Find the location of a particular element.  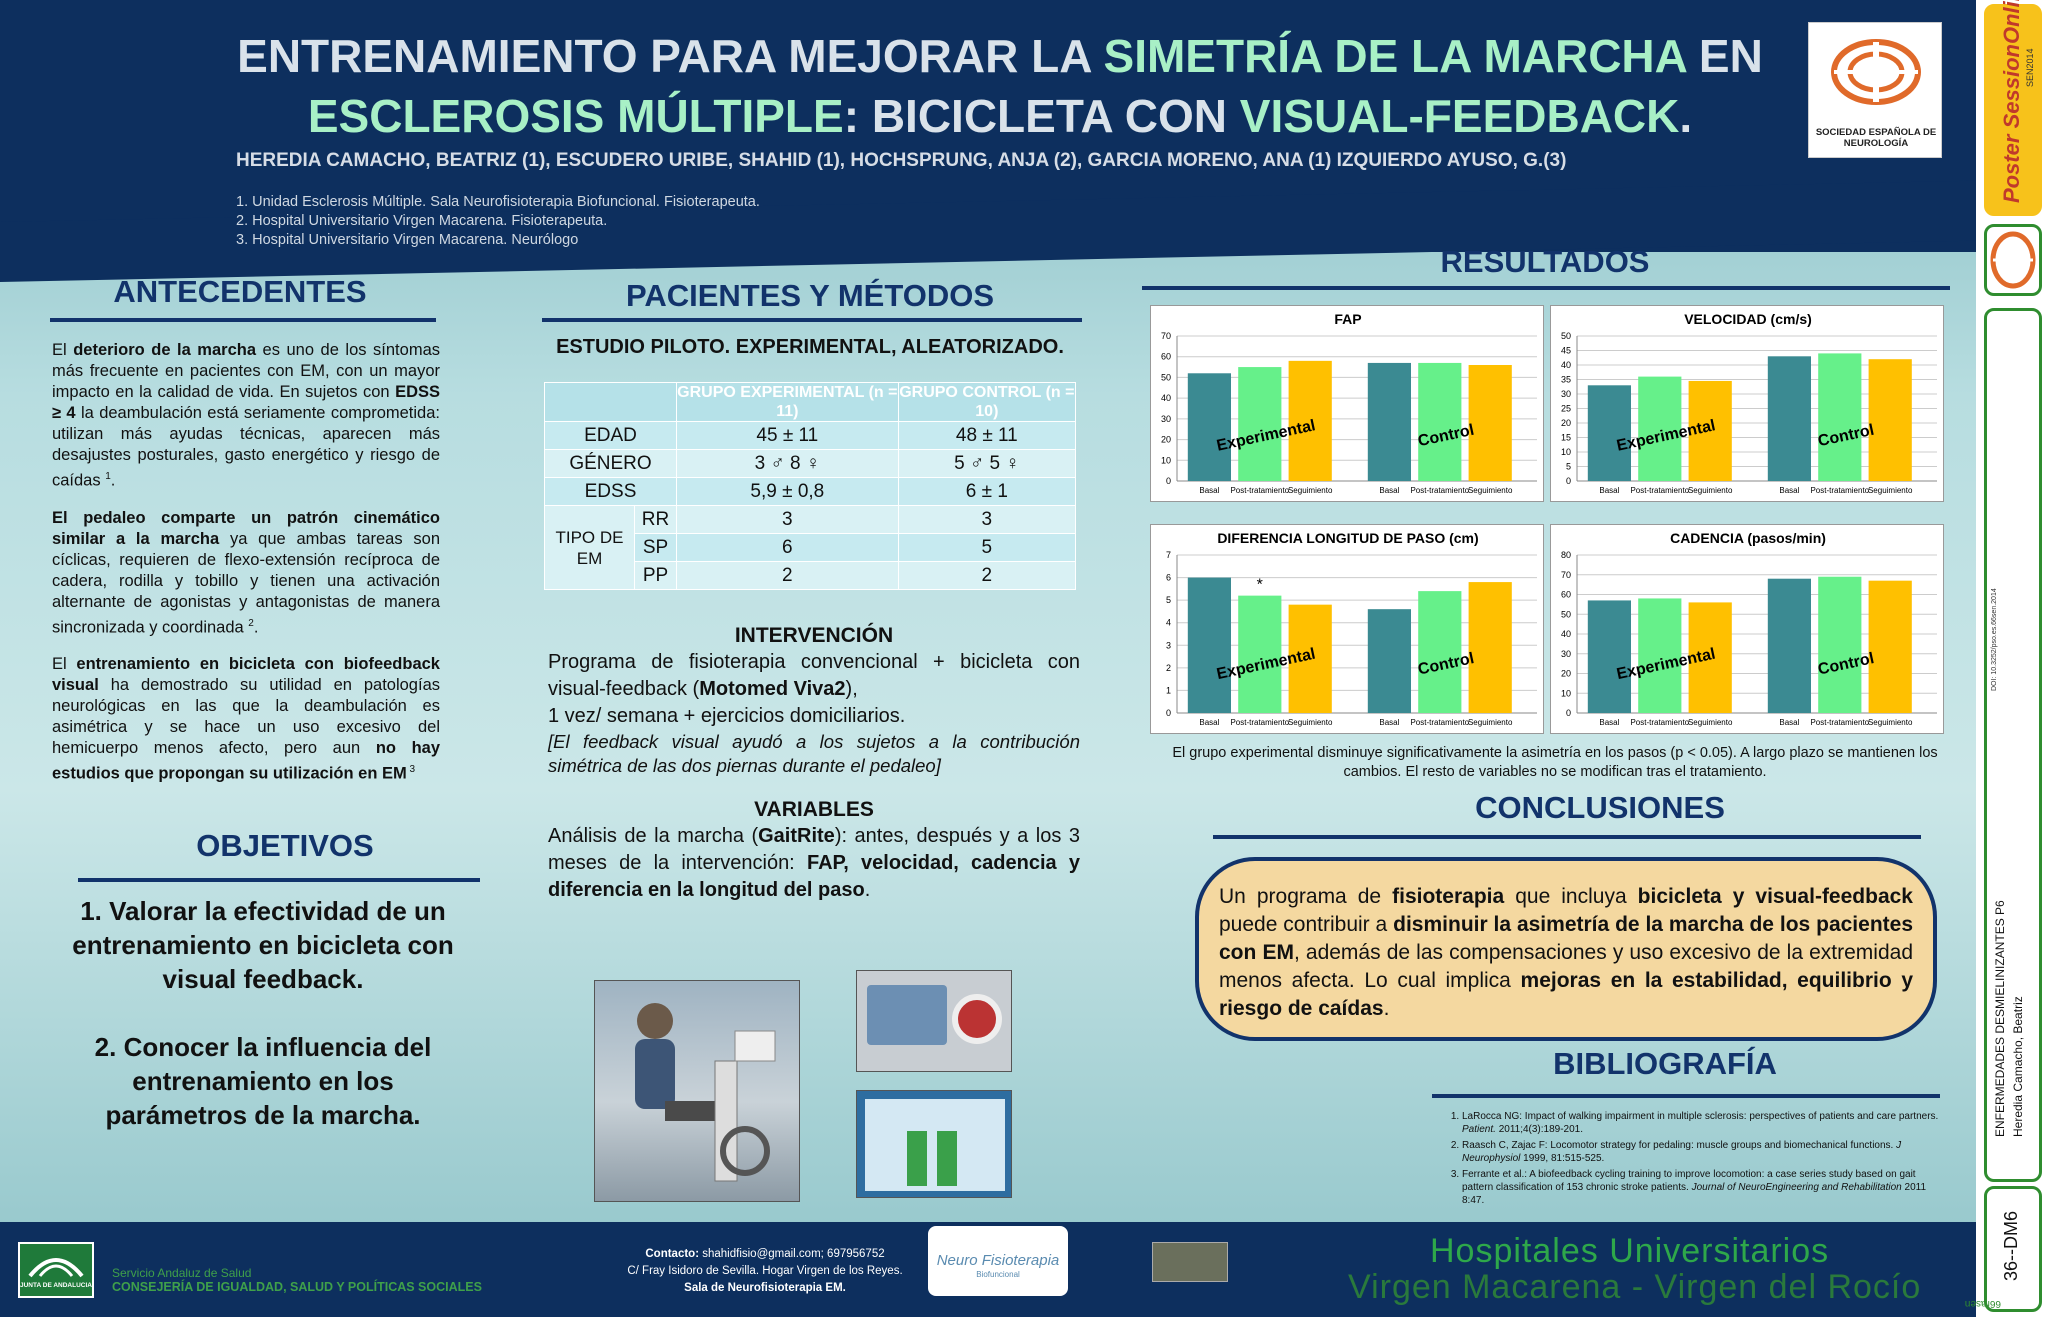

conclusiones-rule is located at coordinates (1567, 837).